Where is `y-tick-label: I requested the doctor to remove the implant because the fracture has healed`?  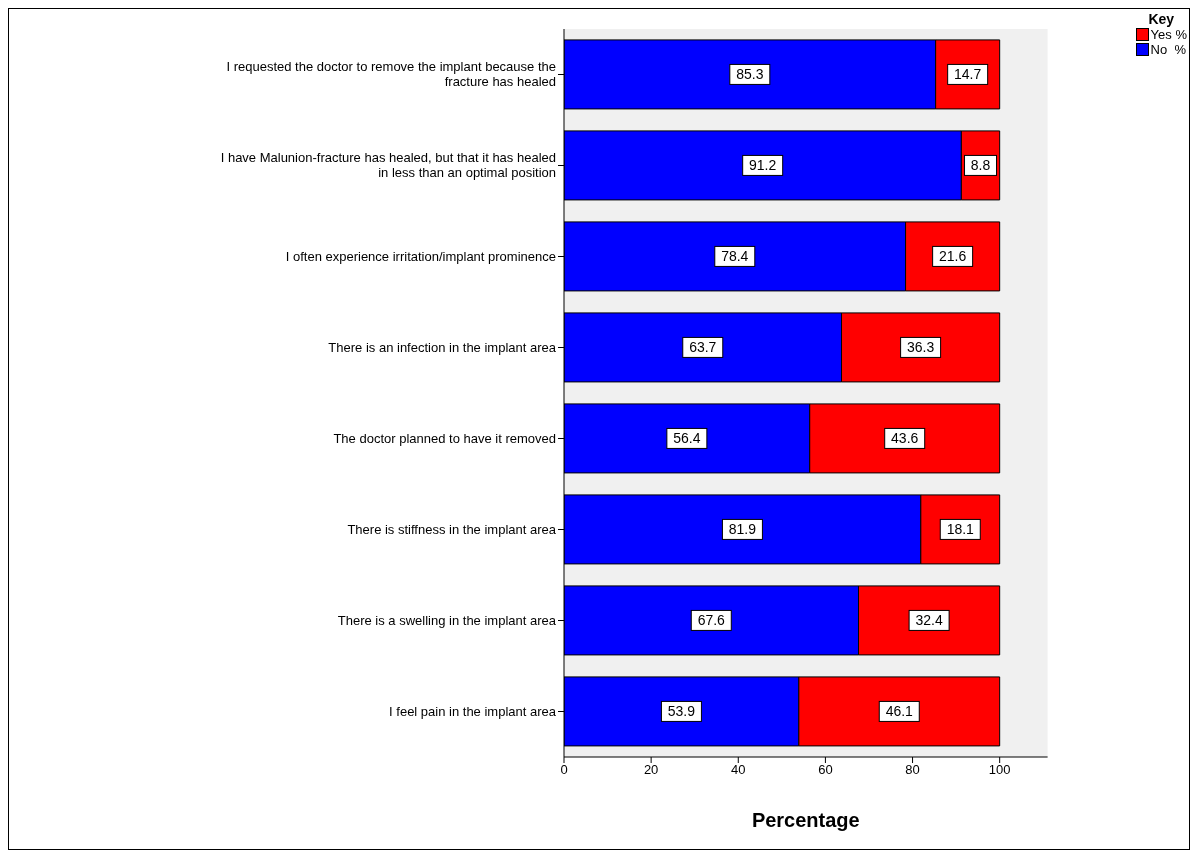
y-tick-label: I requested the doctor to remove the implant because the fracture has healed is located at coordinates (391, 74).